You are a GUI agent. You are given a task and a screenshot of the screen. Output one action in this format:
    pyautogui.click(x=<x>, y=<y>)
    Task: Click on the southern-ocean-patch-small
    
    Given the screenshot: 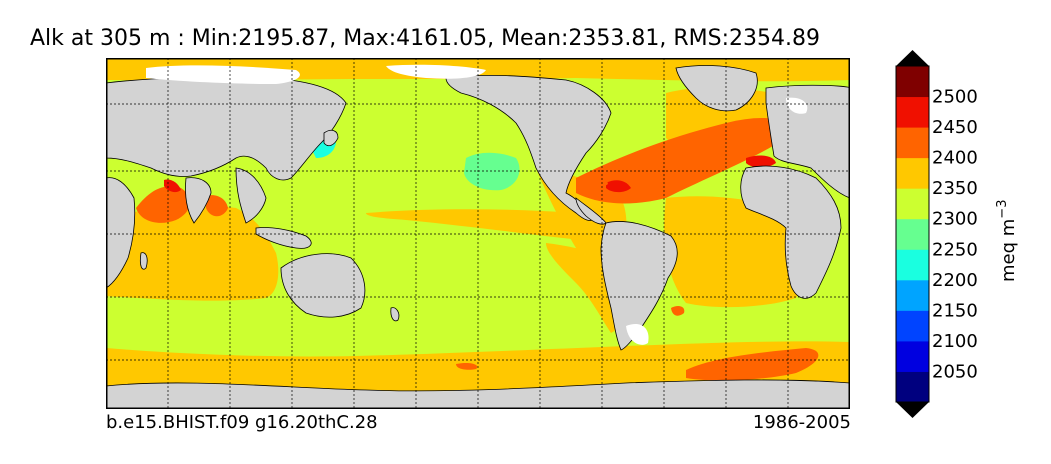 What is the action you would take?
    pyautogui.click(x=467, y=366)
    